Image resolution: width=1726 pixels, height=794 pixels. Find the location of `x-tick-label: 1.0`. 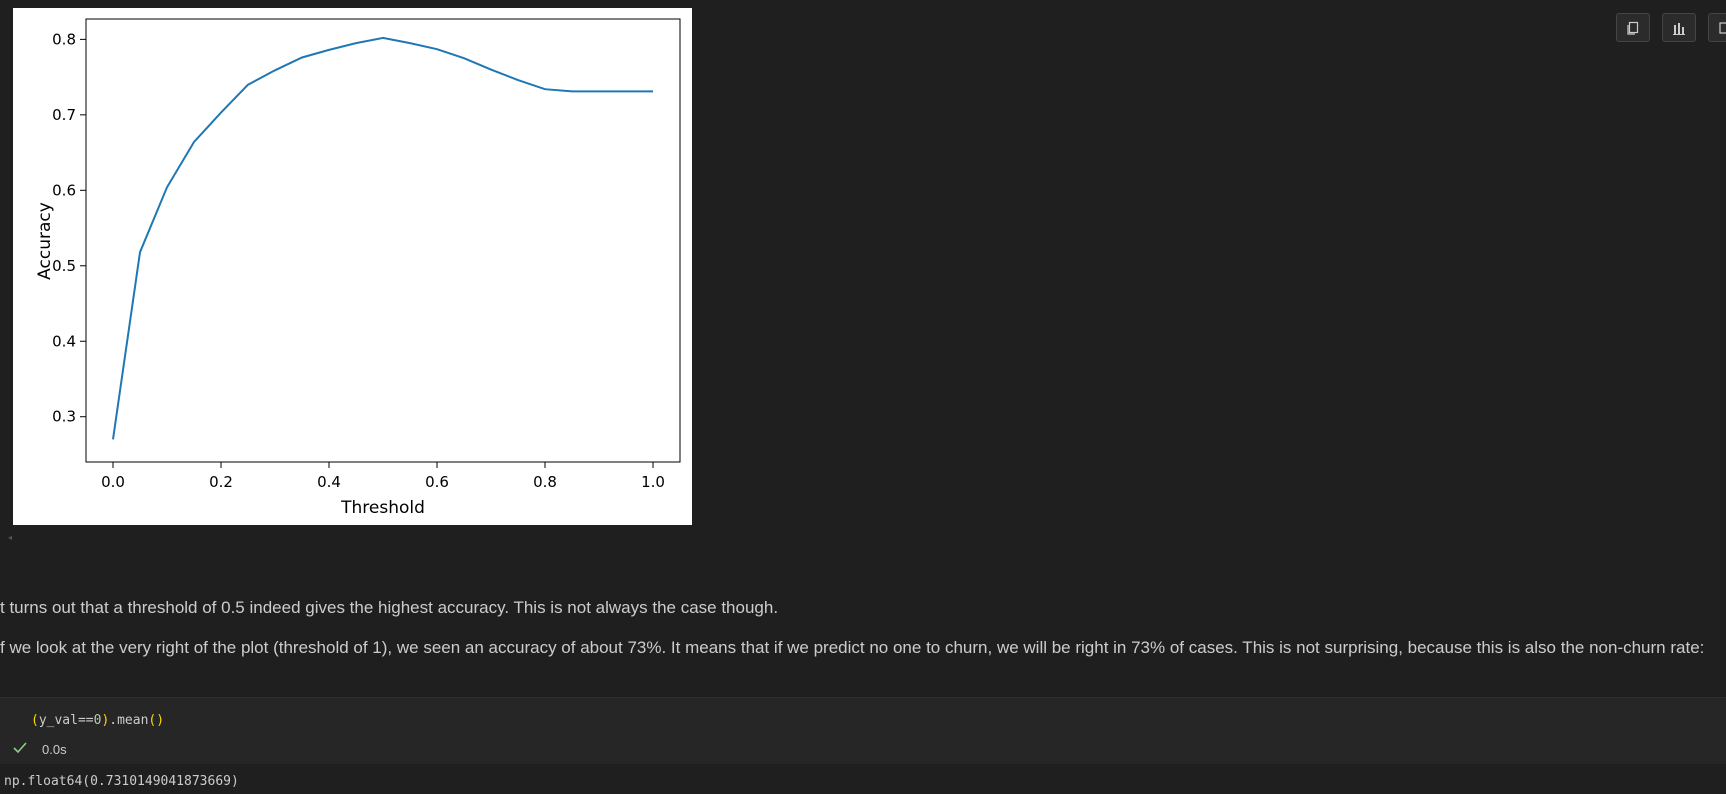

x-tick-label: 1.0 is located at coordinates (653, 482).